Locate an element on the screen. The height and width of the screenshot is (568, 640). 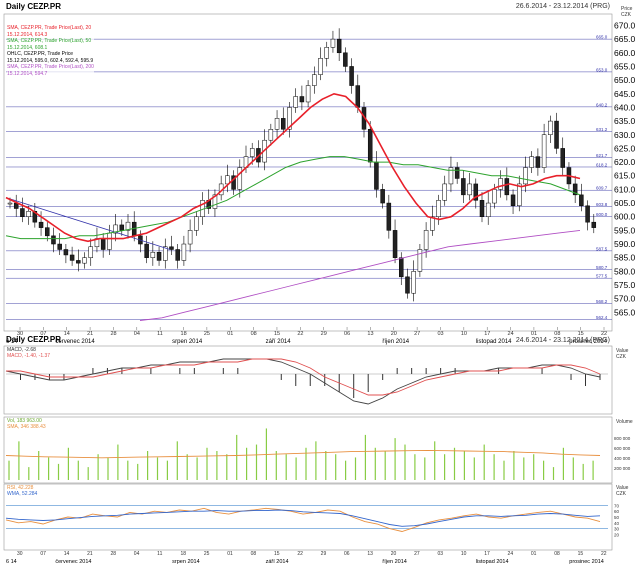
bottom-day-label: 15 is located at coordinates (581, 554).